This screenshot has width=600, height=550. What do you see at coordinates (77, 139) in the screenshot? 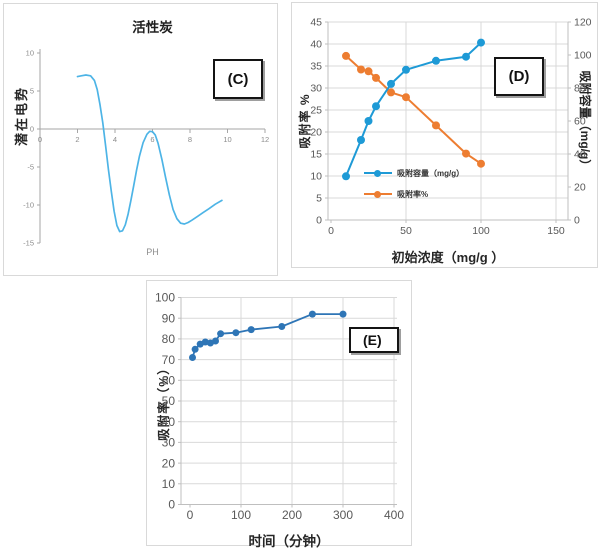
I see `svg-text: 2` at bounding box center [77, 139].